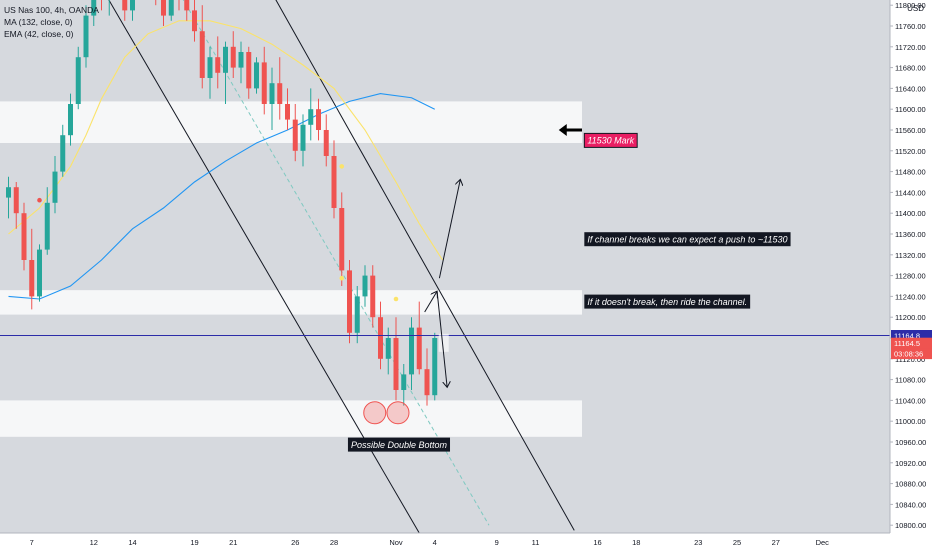 The height and width of the screenshot is (550, 932). Describe the element at coordinates (910, 359) in the screenshot. I see `y-tick-label: 11120.00` at that location.